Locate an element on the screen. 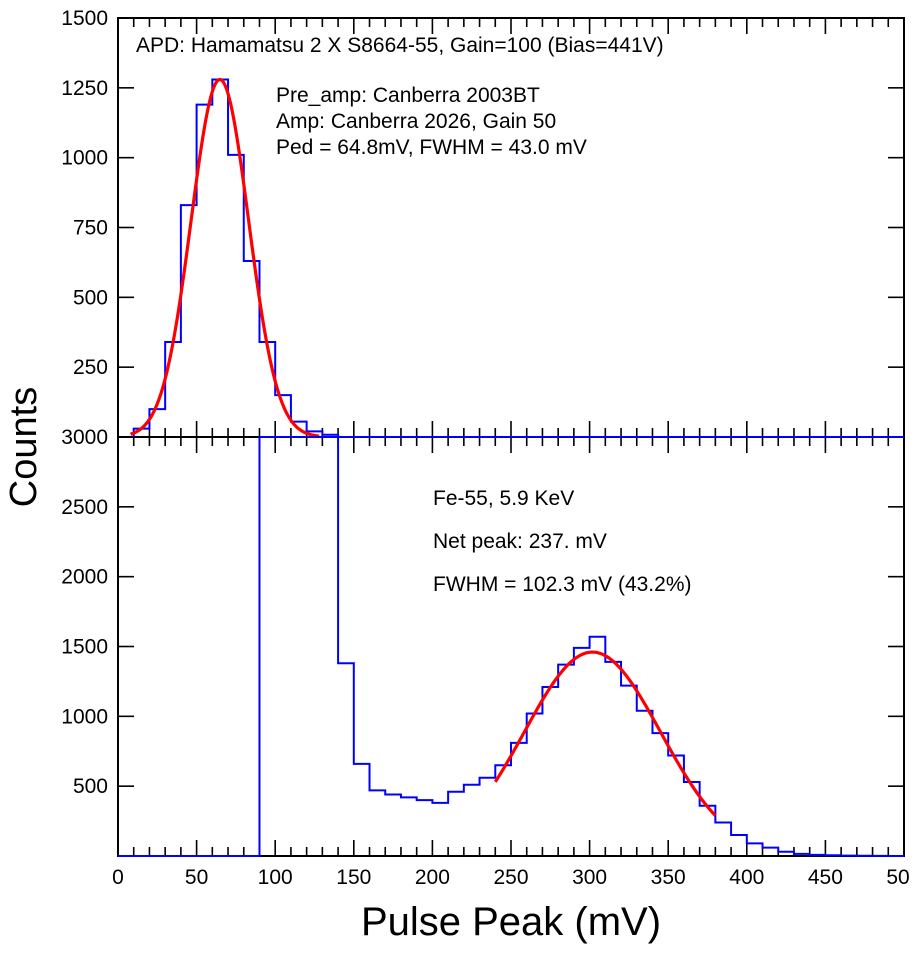 The width and height of the screenshot is (916, 956). top-annotation-ped: Ped = 64.8mV, FWHM = 43.0 mV is located at coordinates (431, 147).